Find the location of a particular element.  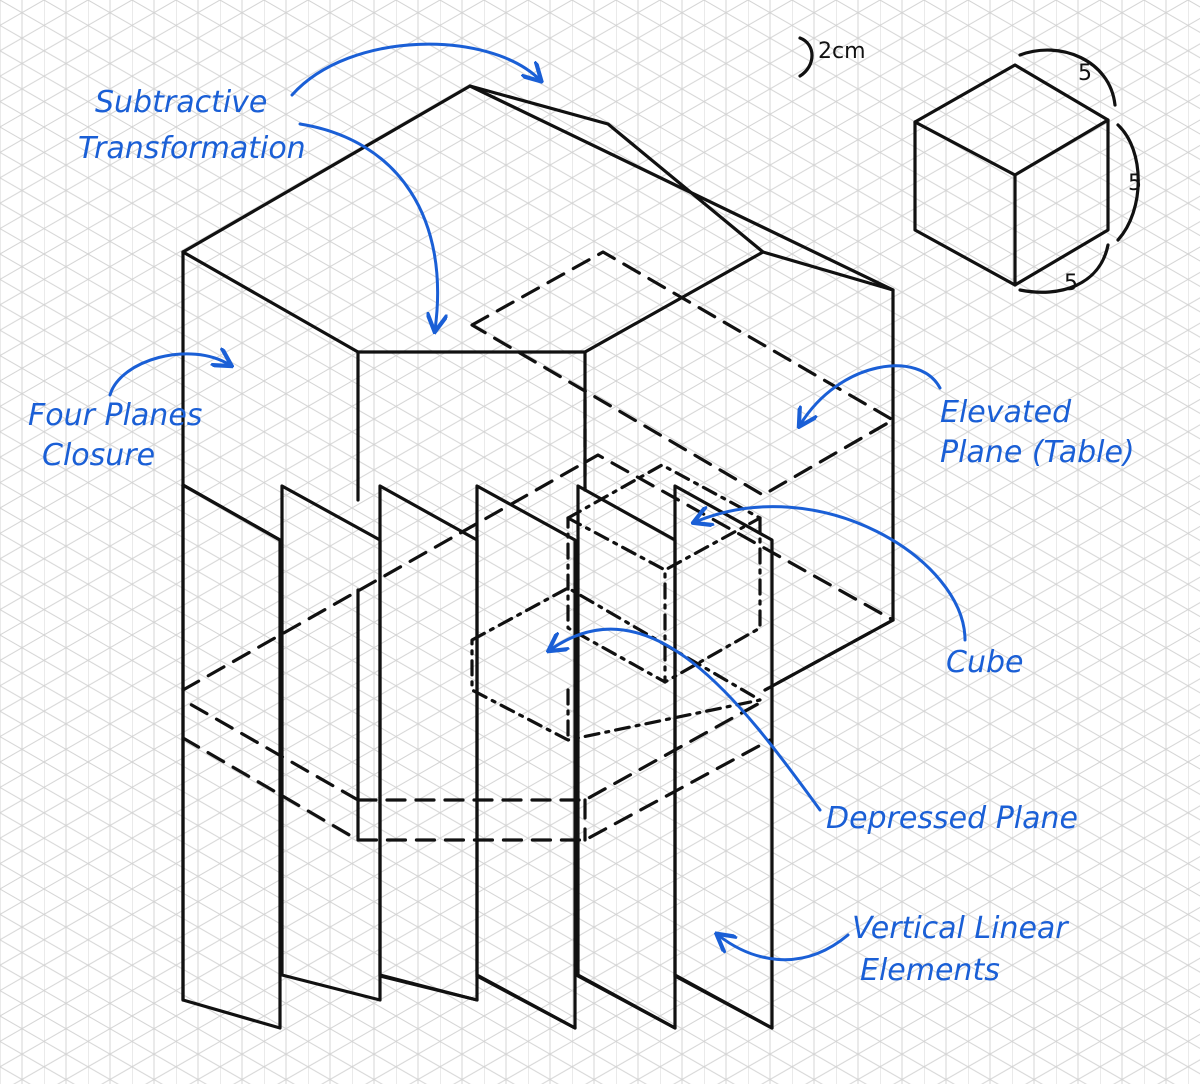

arrow-four-planes is located at coordinates (169, 375).